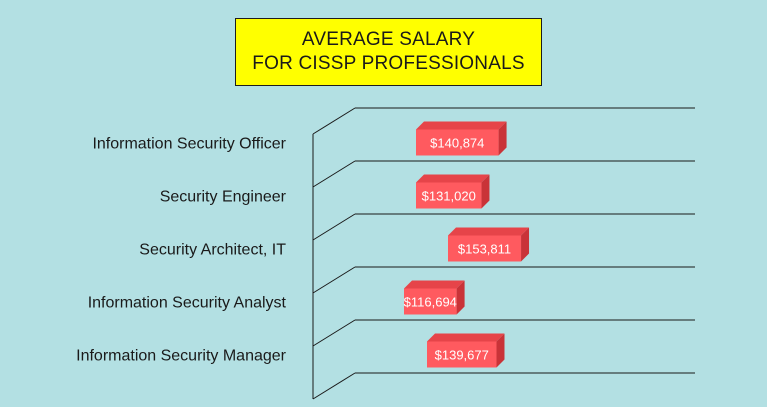 The width and height of the screenshot is (767, 407). What do you see at coordinates (223, 197) in the screenshot?
I see `category-label: Security Engineer` at bounding box center [223, 197].